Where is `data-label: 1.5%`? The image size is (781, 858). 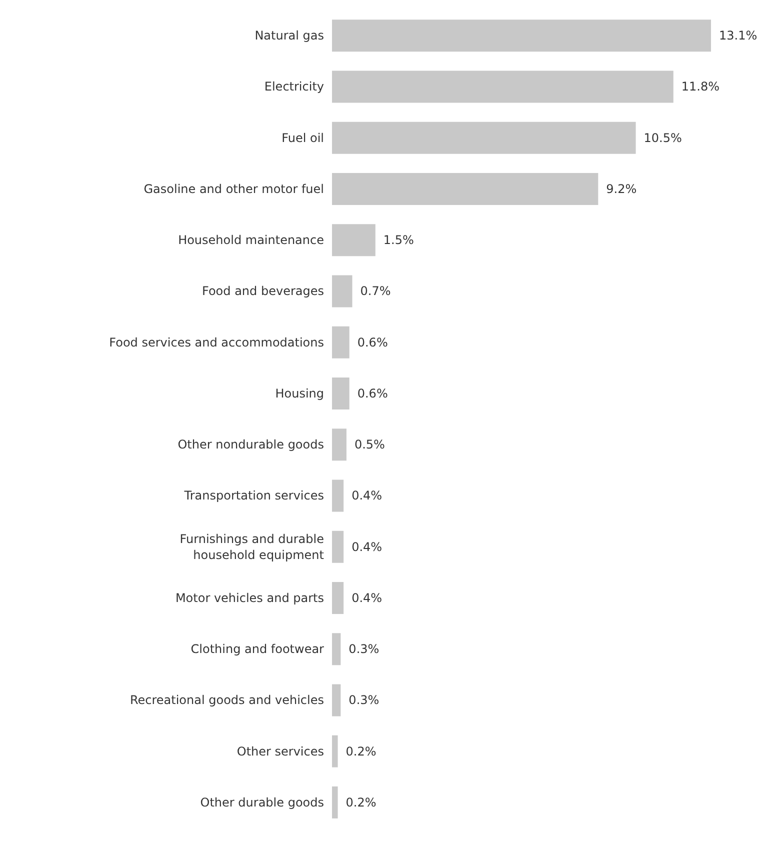
data-label: 1.5% is located at coordinates (398, 240).